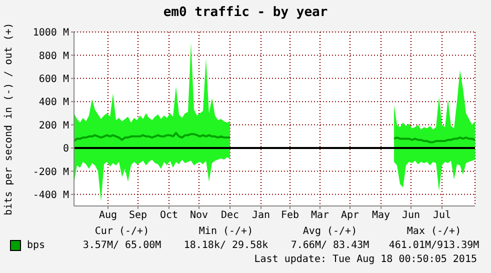 This screenshot has width=491, height=273. I want to click on chart-title: em0 traffic - by year, so click(245, 12).